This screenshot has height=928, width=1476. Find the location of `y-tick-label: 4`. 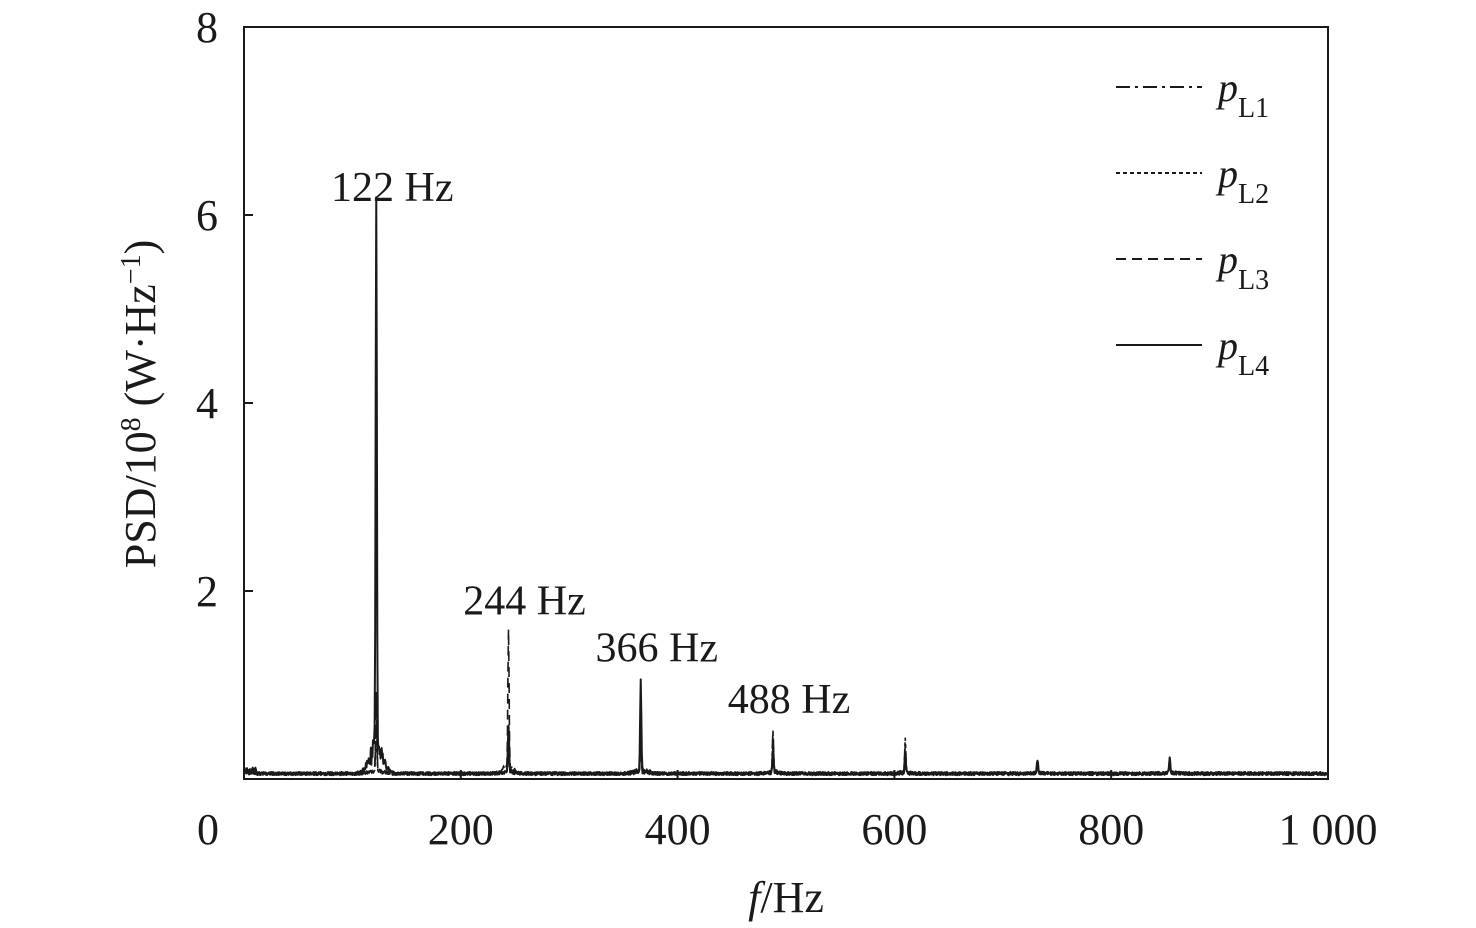

y-tick-label: 4 is located at coordinates (207, 403).